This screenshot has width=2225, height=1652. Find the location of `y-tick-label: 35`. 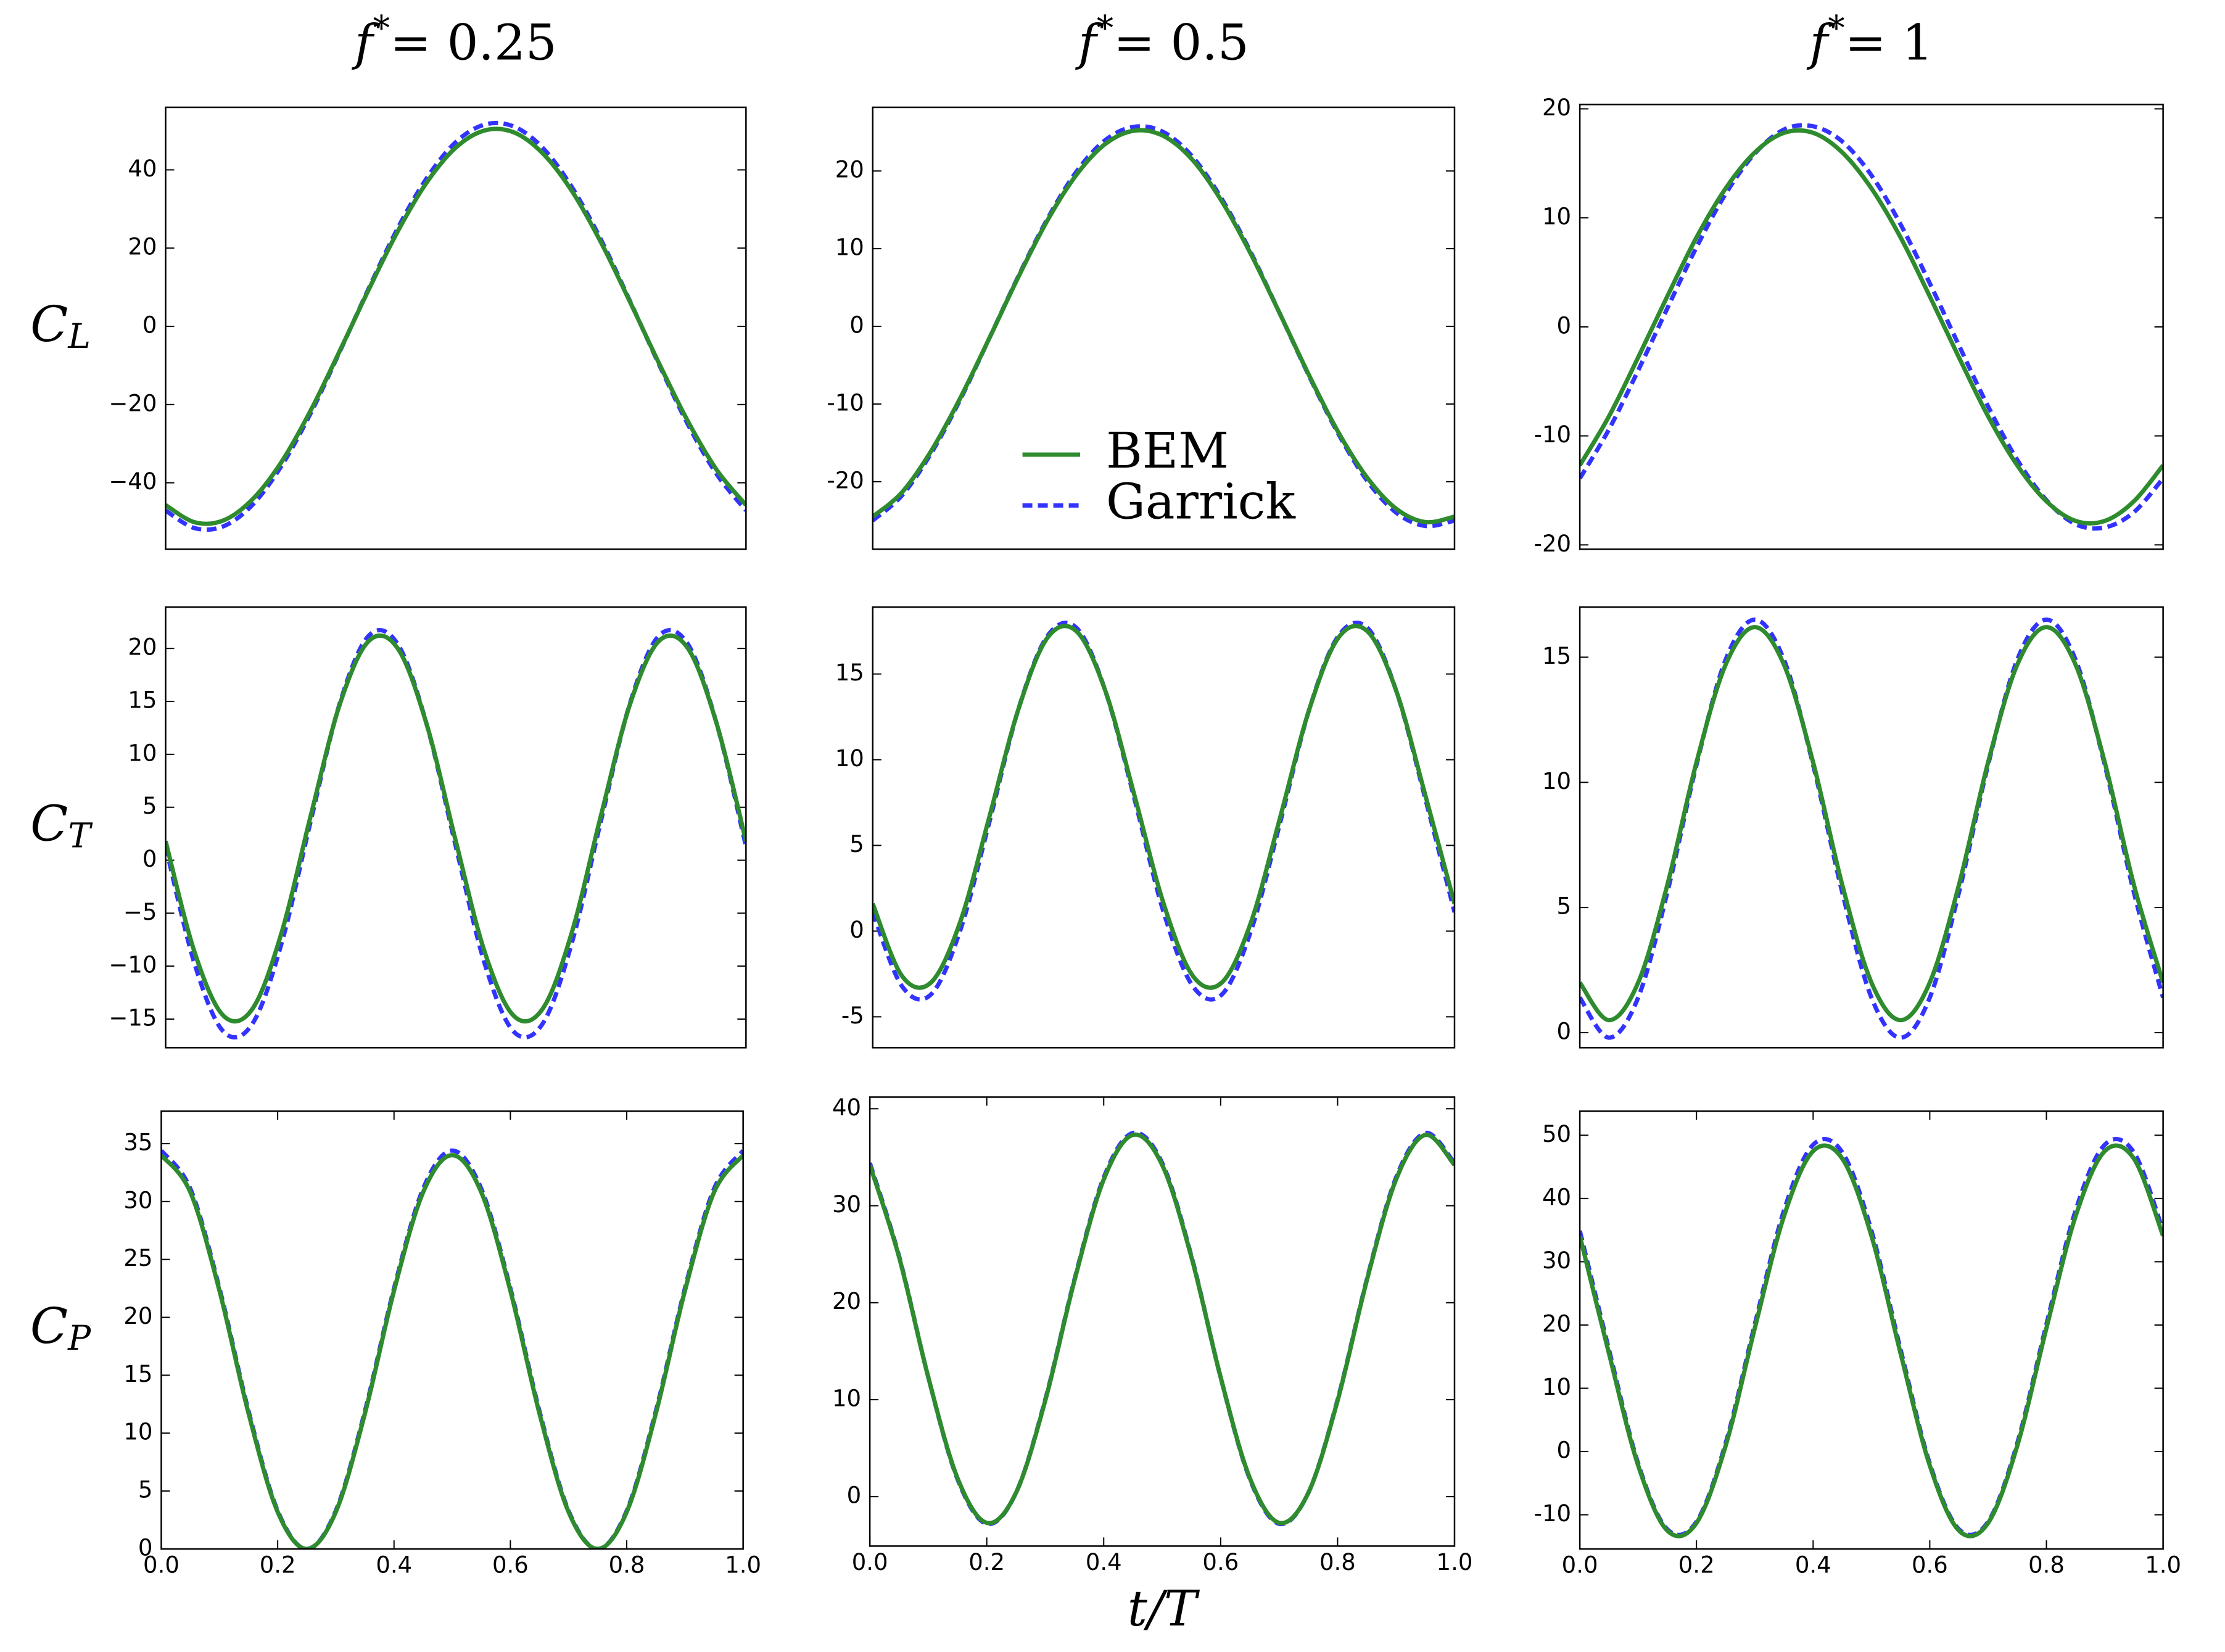

y-tick-label: 35 is located at coordinates (137, 1142).